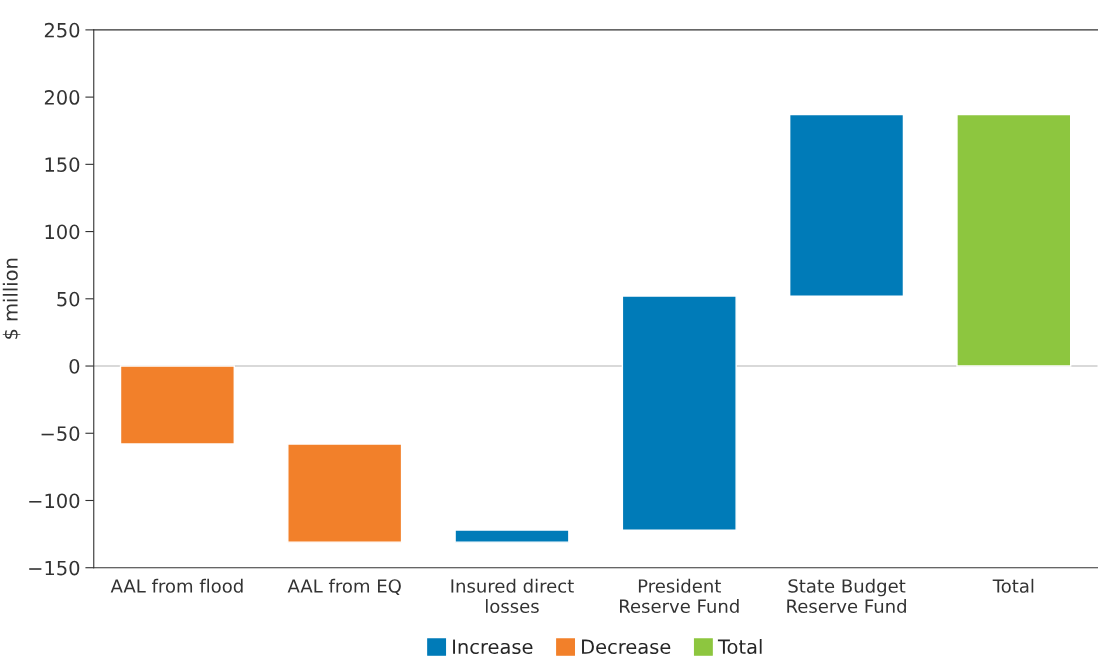 The width and height of the screenshot is (1103, 664). Describe the element at coordinates (626, 647) in the screenshot. I see `legend-label: Decrease` at that location.